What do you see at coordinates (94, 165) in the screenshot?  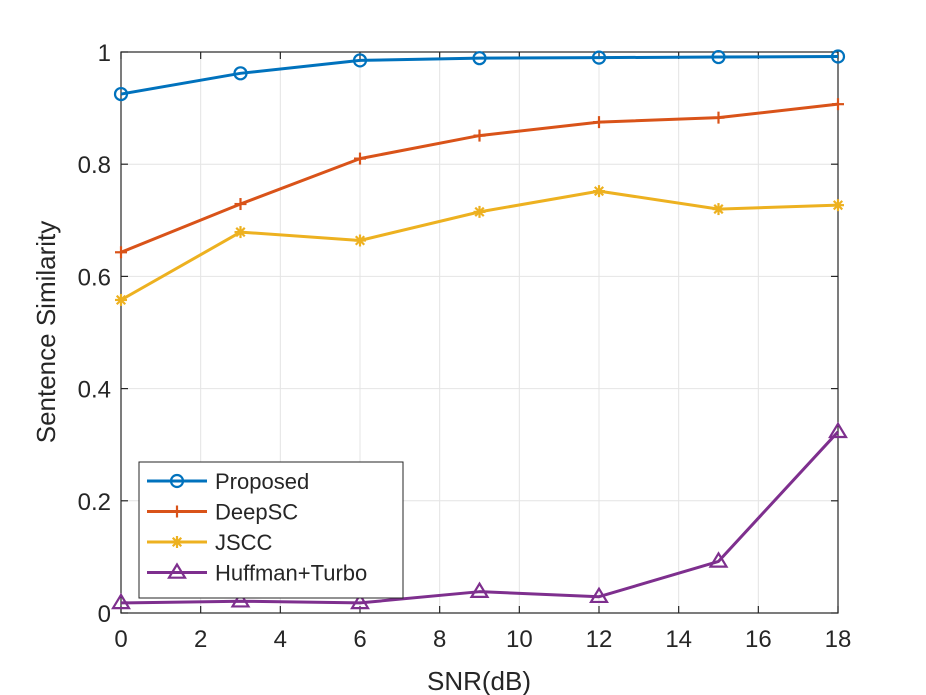 I see `y-tick-label: 0.8` at bounding box center [94, 165].